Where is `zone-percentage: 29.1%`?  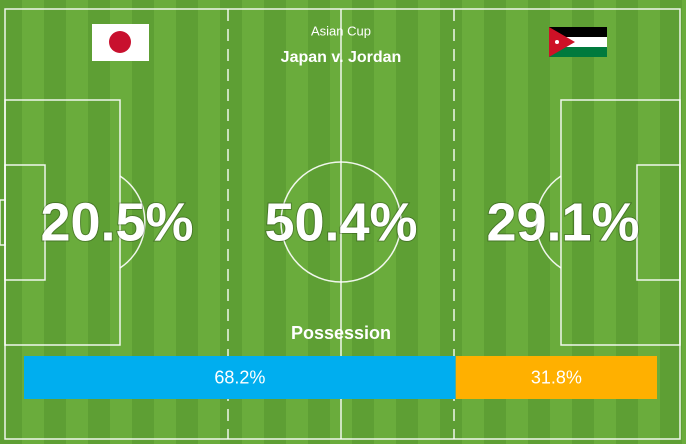
zone-percentage: 29.1% is located at coordinates (562, 222).